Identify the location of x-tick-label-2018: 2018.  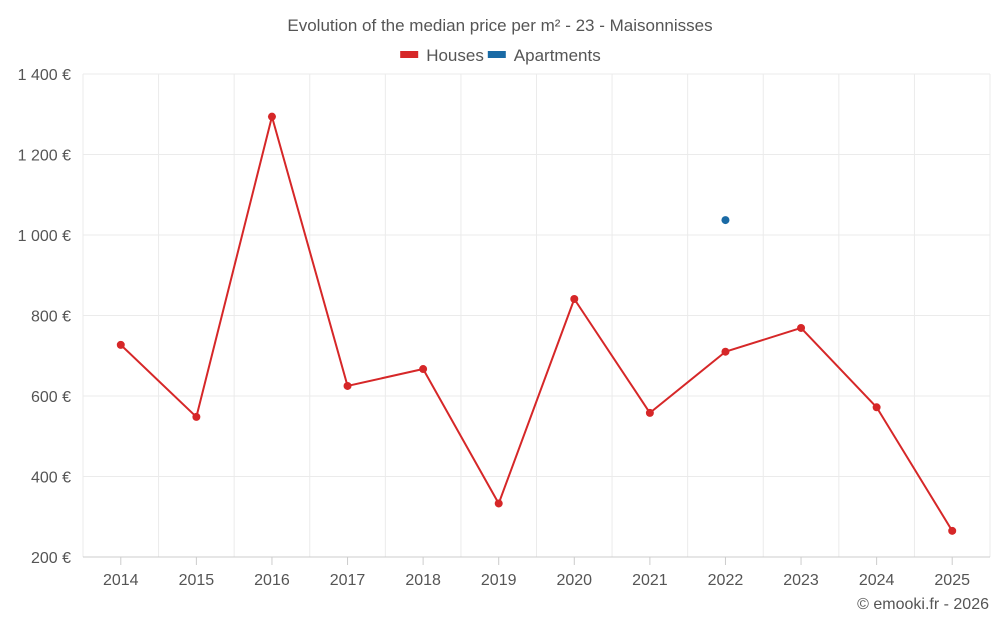
(423, 580).